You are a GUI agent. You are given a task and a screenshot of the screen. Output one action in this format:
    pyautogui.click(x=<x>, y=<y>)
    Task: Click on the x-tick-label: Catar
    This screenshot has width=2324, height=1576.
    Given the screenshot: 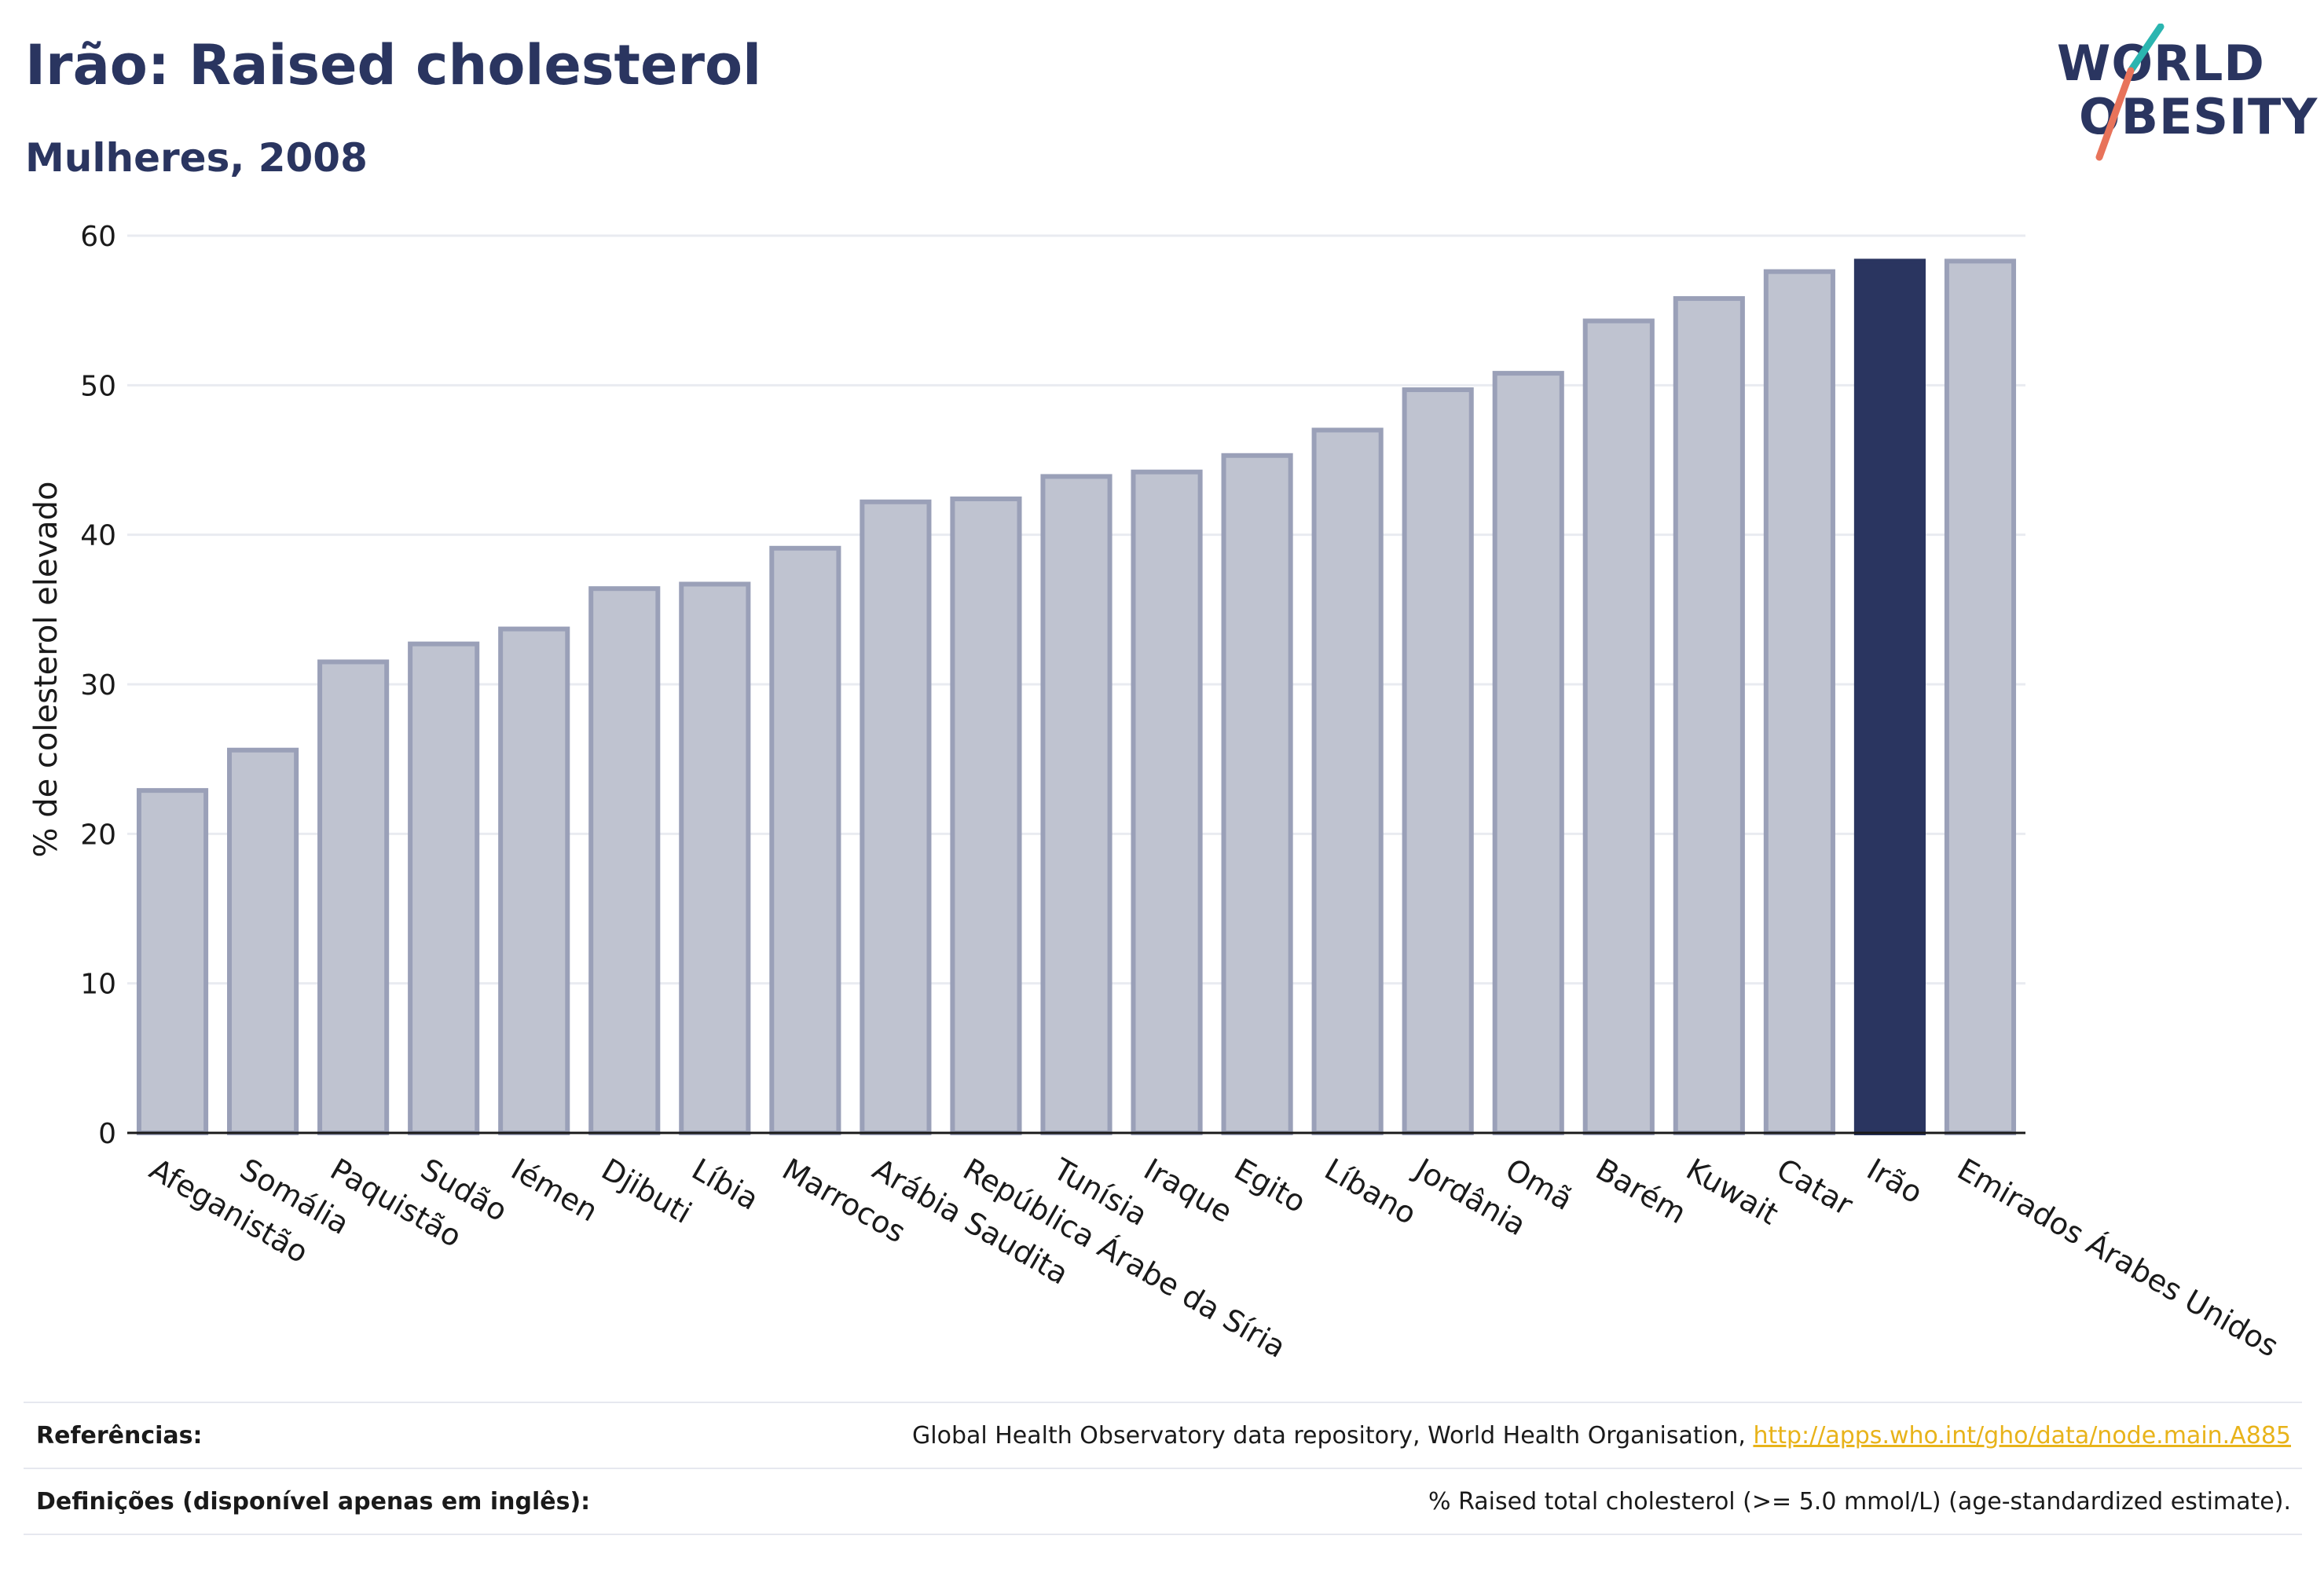 What is the action you would take?
    pyautogui.click(x=1815, y=1187)
    